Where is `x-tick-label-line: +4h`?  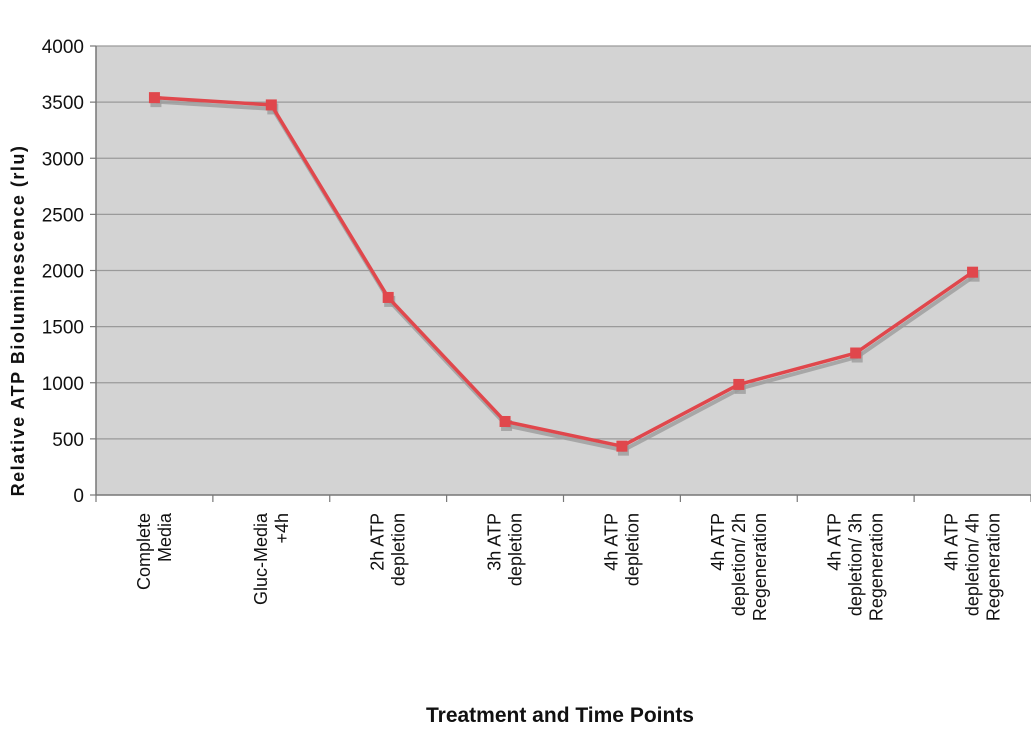 x-tick-label-line: +4h is located at coordinates (282, 528).